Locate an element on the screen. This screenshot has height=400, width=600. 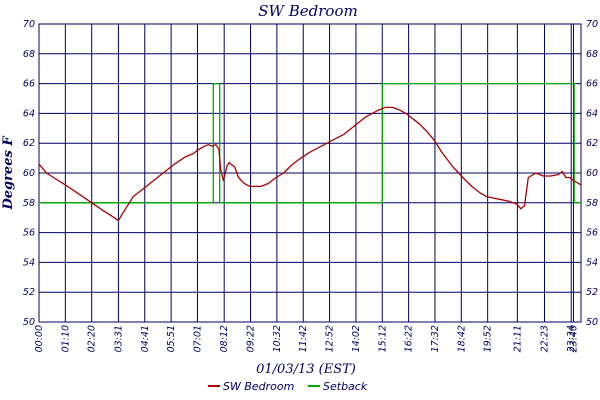
chart-title: SW Bedroom is located at coordinates (307, 11).